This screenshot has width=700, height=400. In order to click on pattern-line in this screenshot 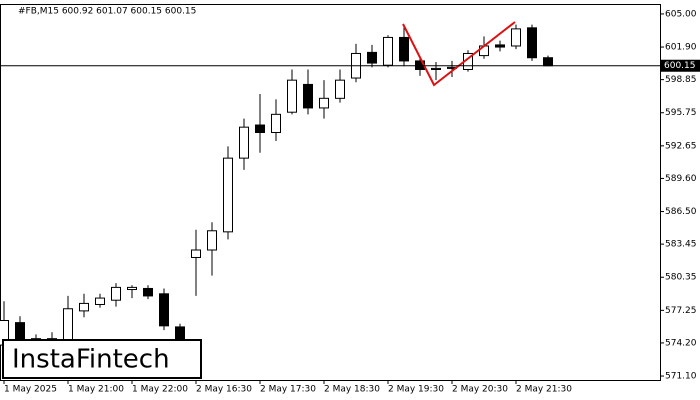, I will do `click(459, 54)`.